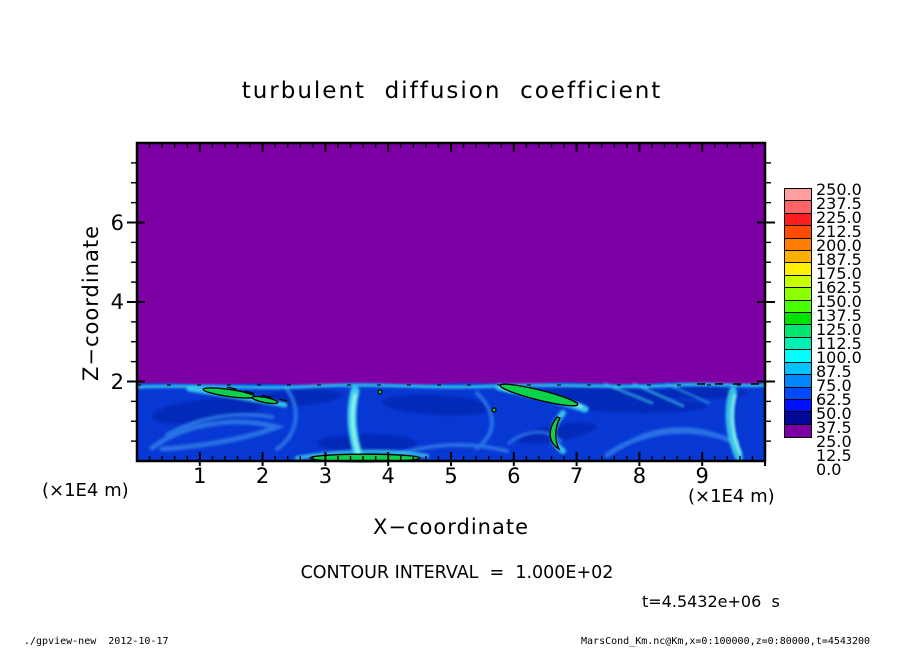 This screenshot has height=654, width=904. Describe the element at coordinates (839, 217) in the screenshot. I see `colorbar-level-label: 225.0` at that location.